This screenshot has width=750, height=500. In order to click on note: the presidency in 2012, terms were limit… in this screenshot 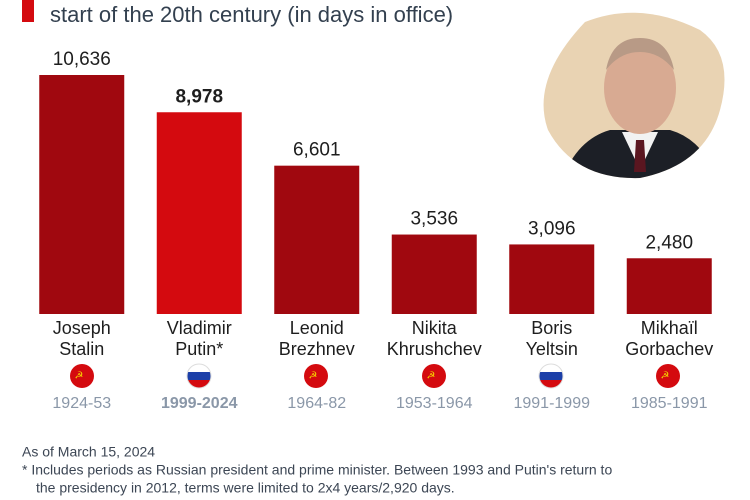, I will do `click(245, 488)`.